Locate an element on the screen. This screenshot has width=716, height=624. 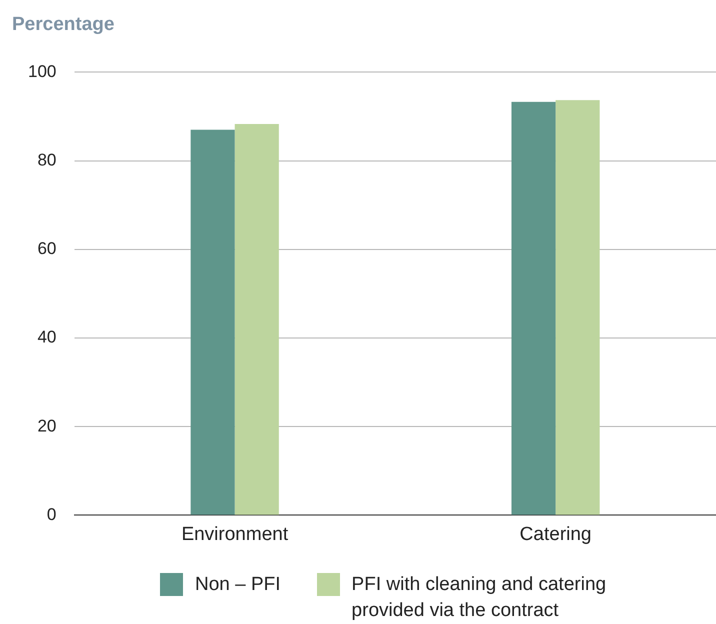
legend-label: Non – PFI is located at coordinates (238, 585).